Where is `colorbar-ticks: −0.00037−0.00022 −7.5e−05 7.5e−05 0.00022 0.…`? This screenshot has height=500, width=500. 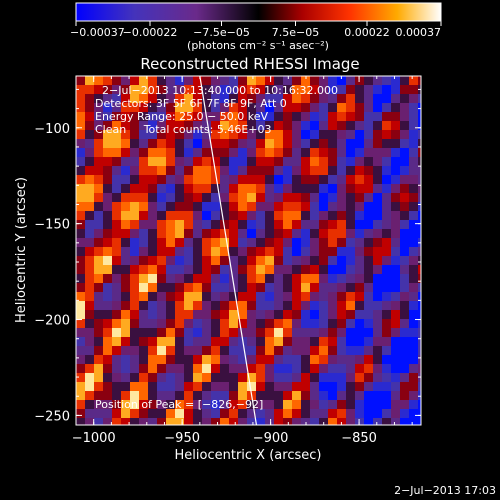
colorbar-ticks: −0.00037−0.00022 −7.5e−05 7.5e−05 0.00022 0.… is located at coordinates (256, 30).